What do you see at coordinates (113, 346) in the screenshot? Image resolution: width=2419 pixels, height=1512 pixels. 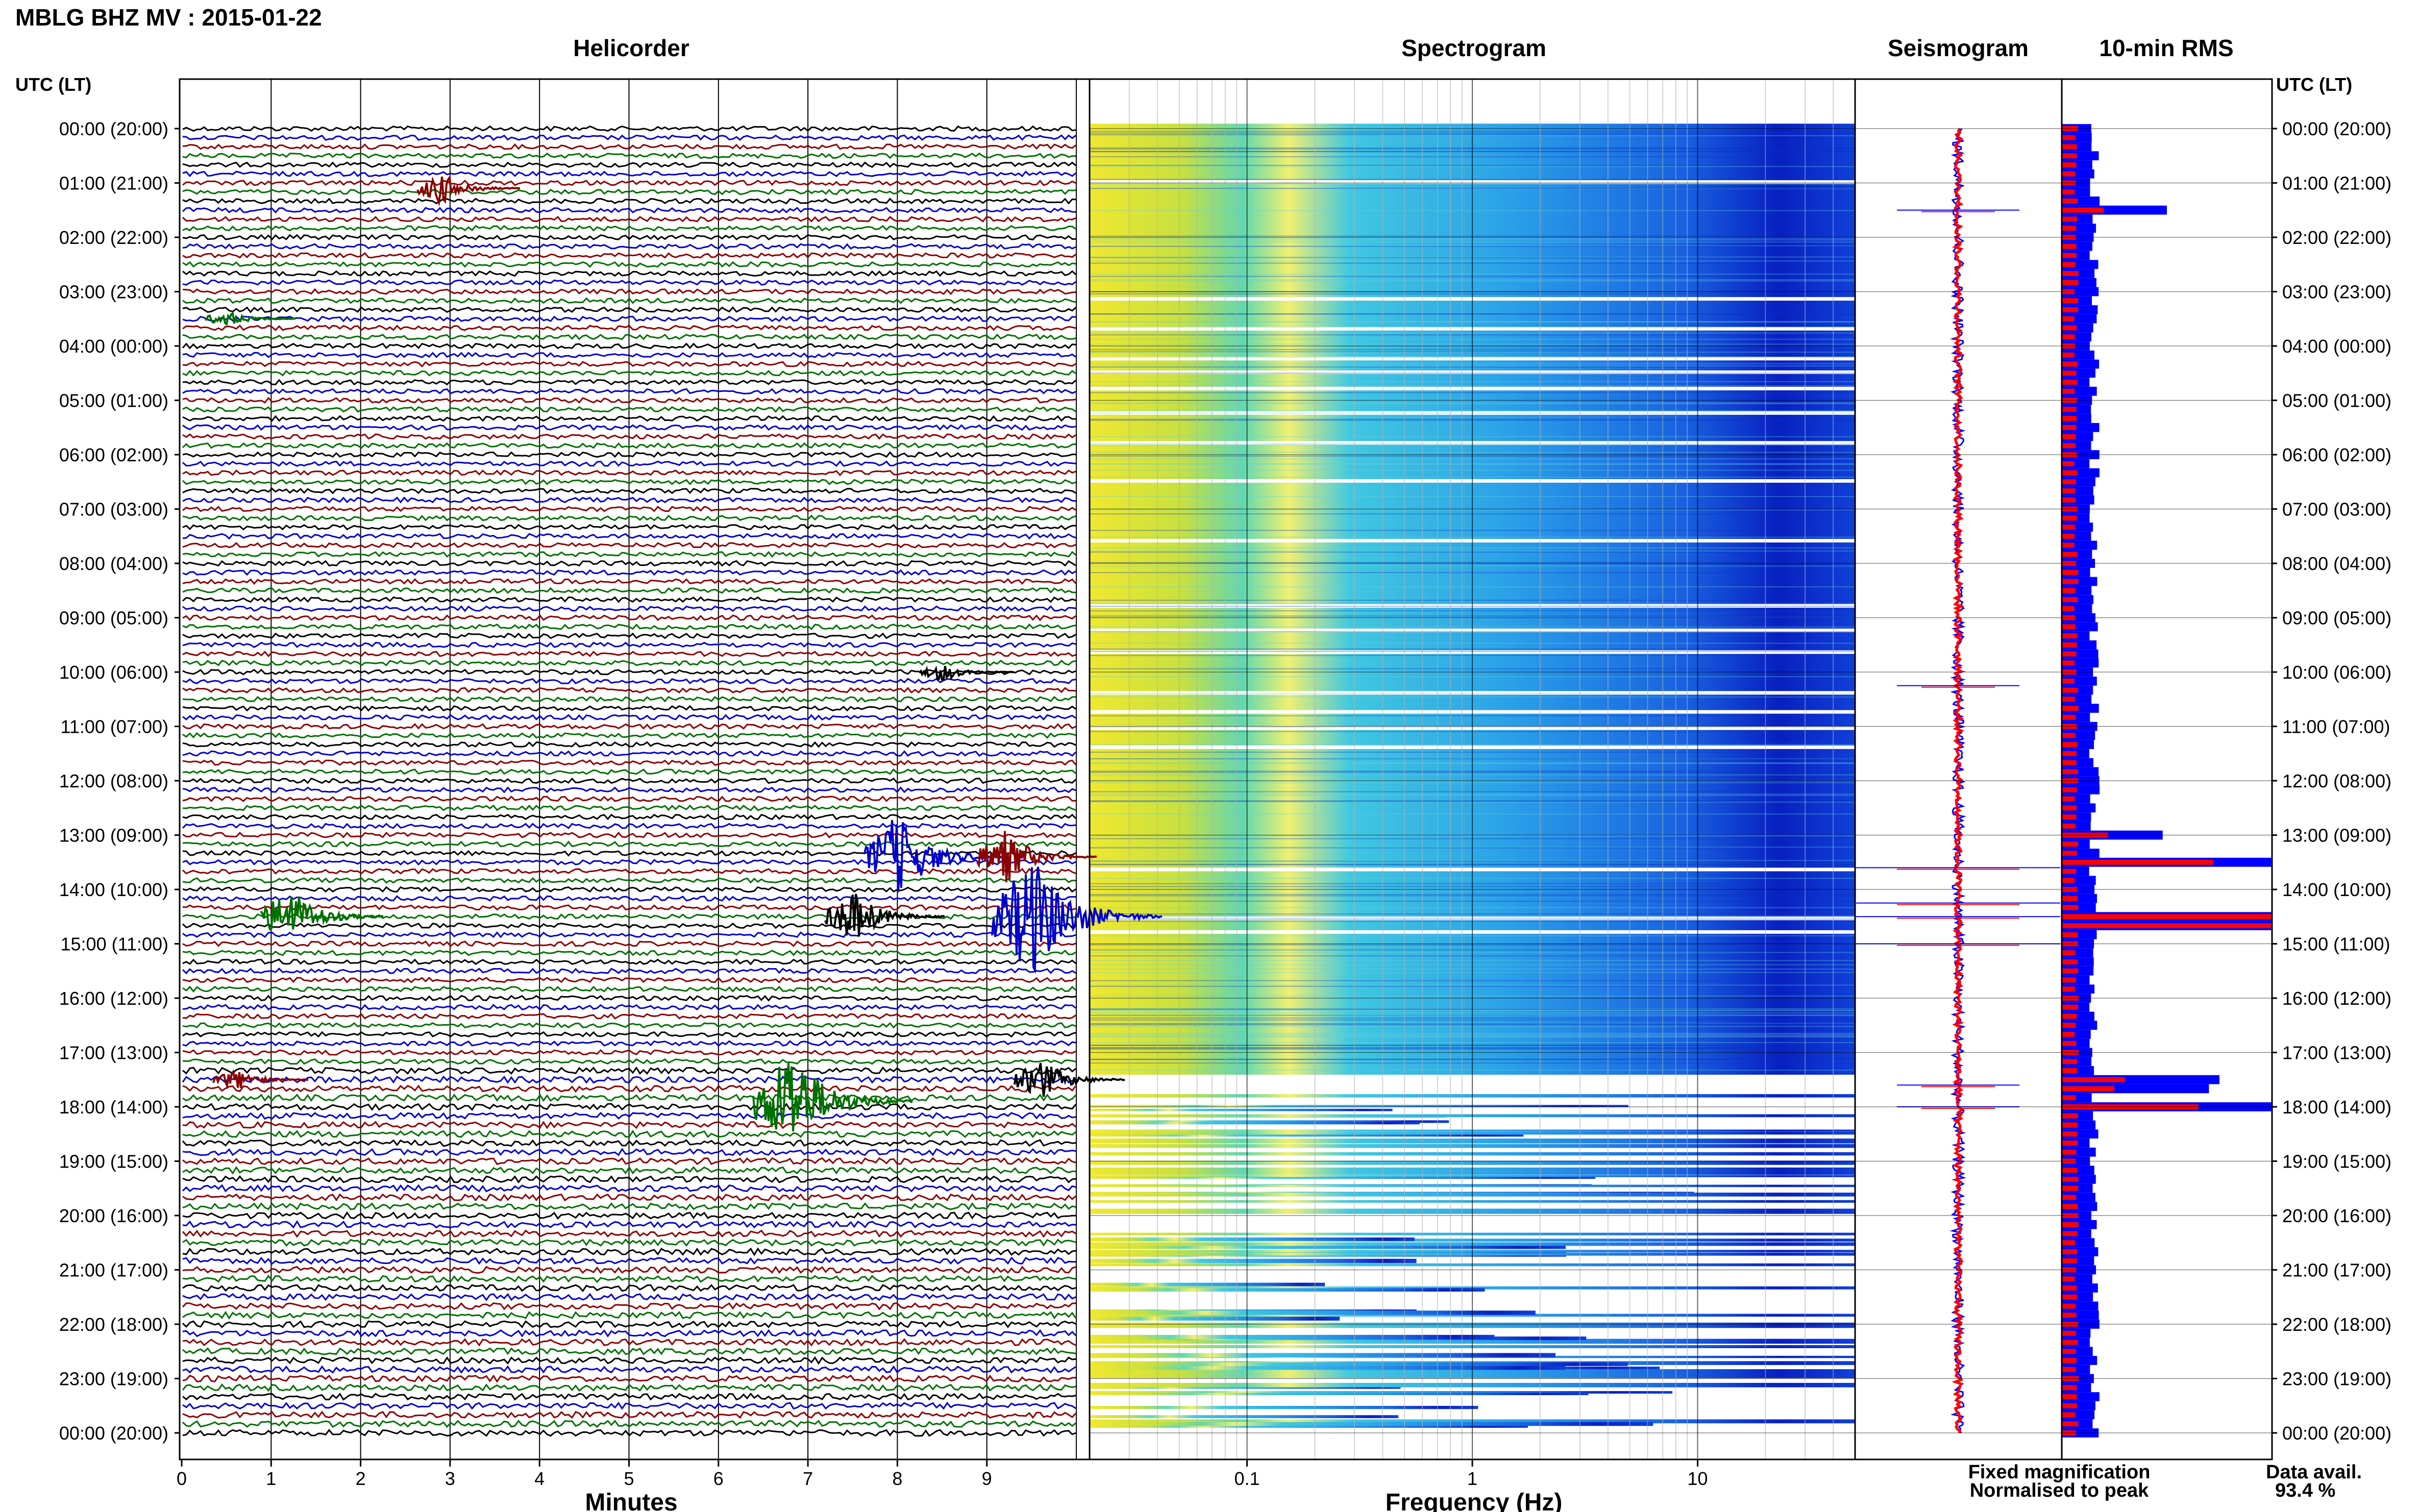 I see `time-tick-label-left: 04:00 (00:00)` at bounding box center [113, 346].